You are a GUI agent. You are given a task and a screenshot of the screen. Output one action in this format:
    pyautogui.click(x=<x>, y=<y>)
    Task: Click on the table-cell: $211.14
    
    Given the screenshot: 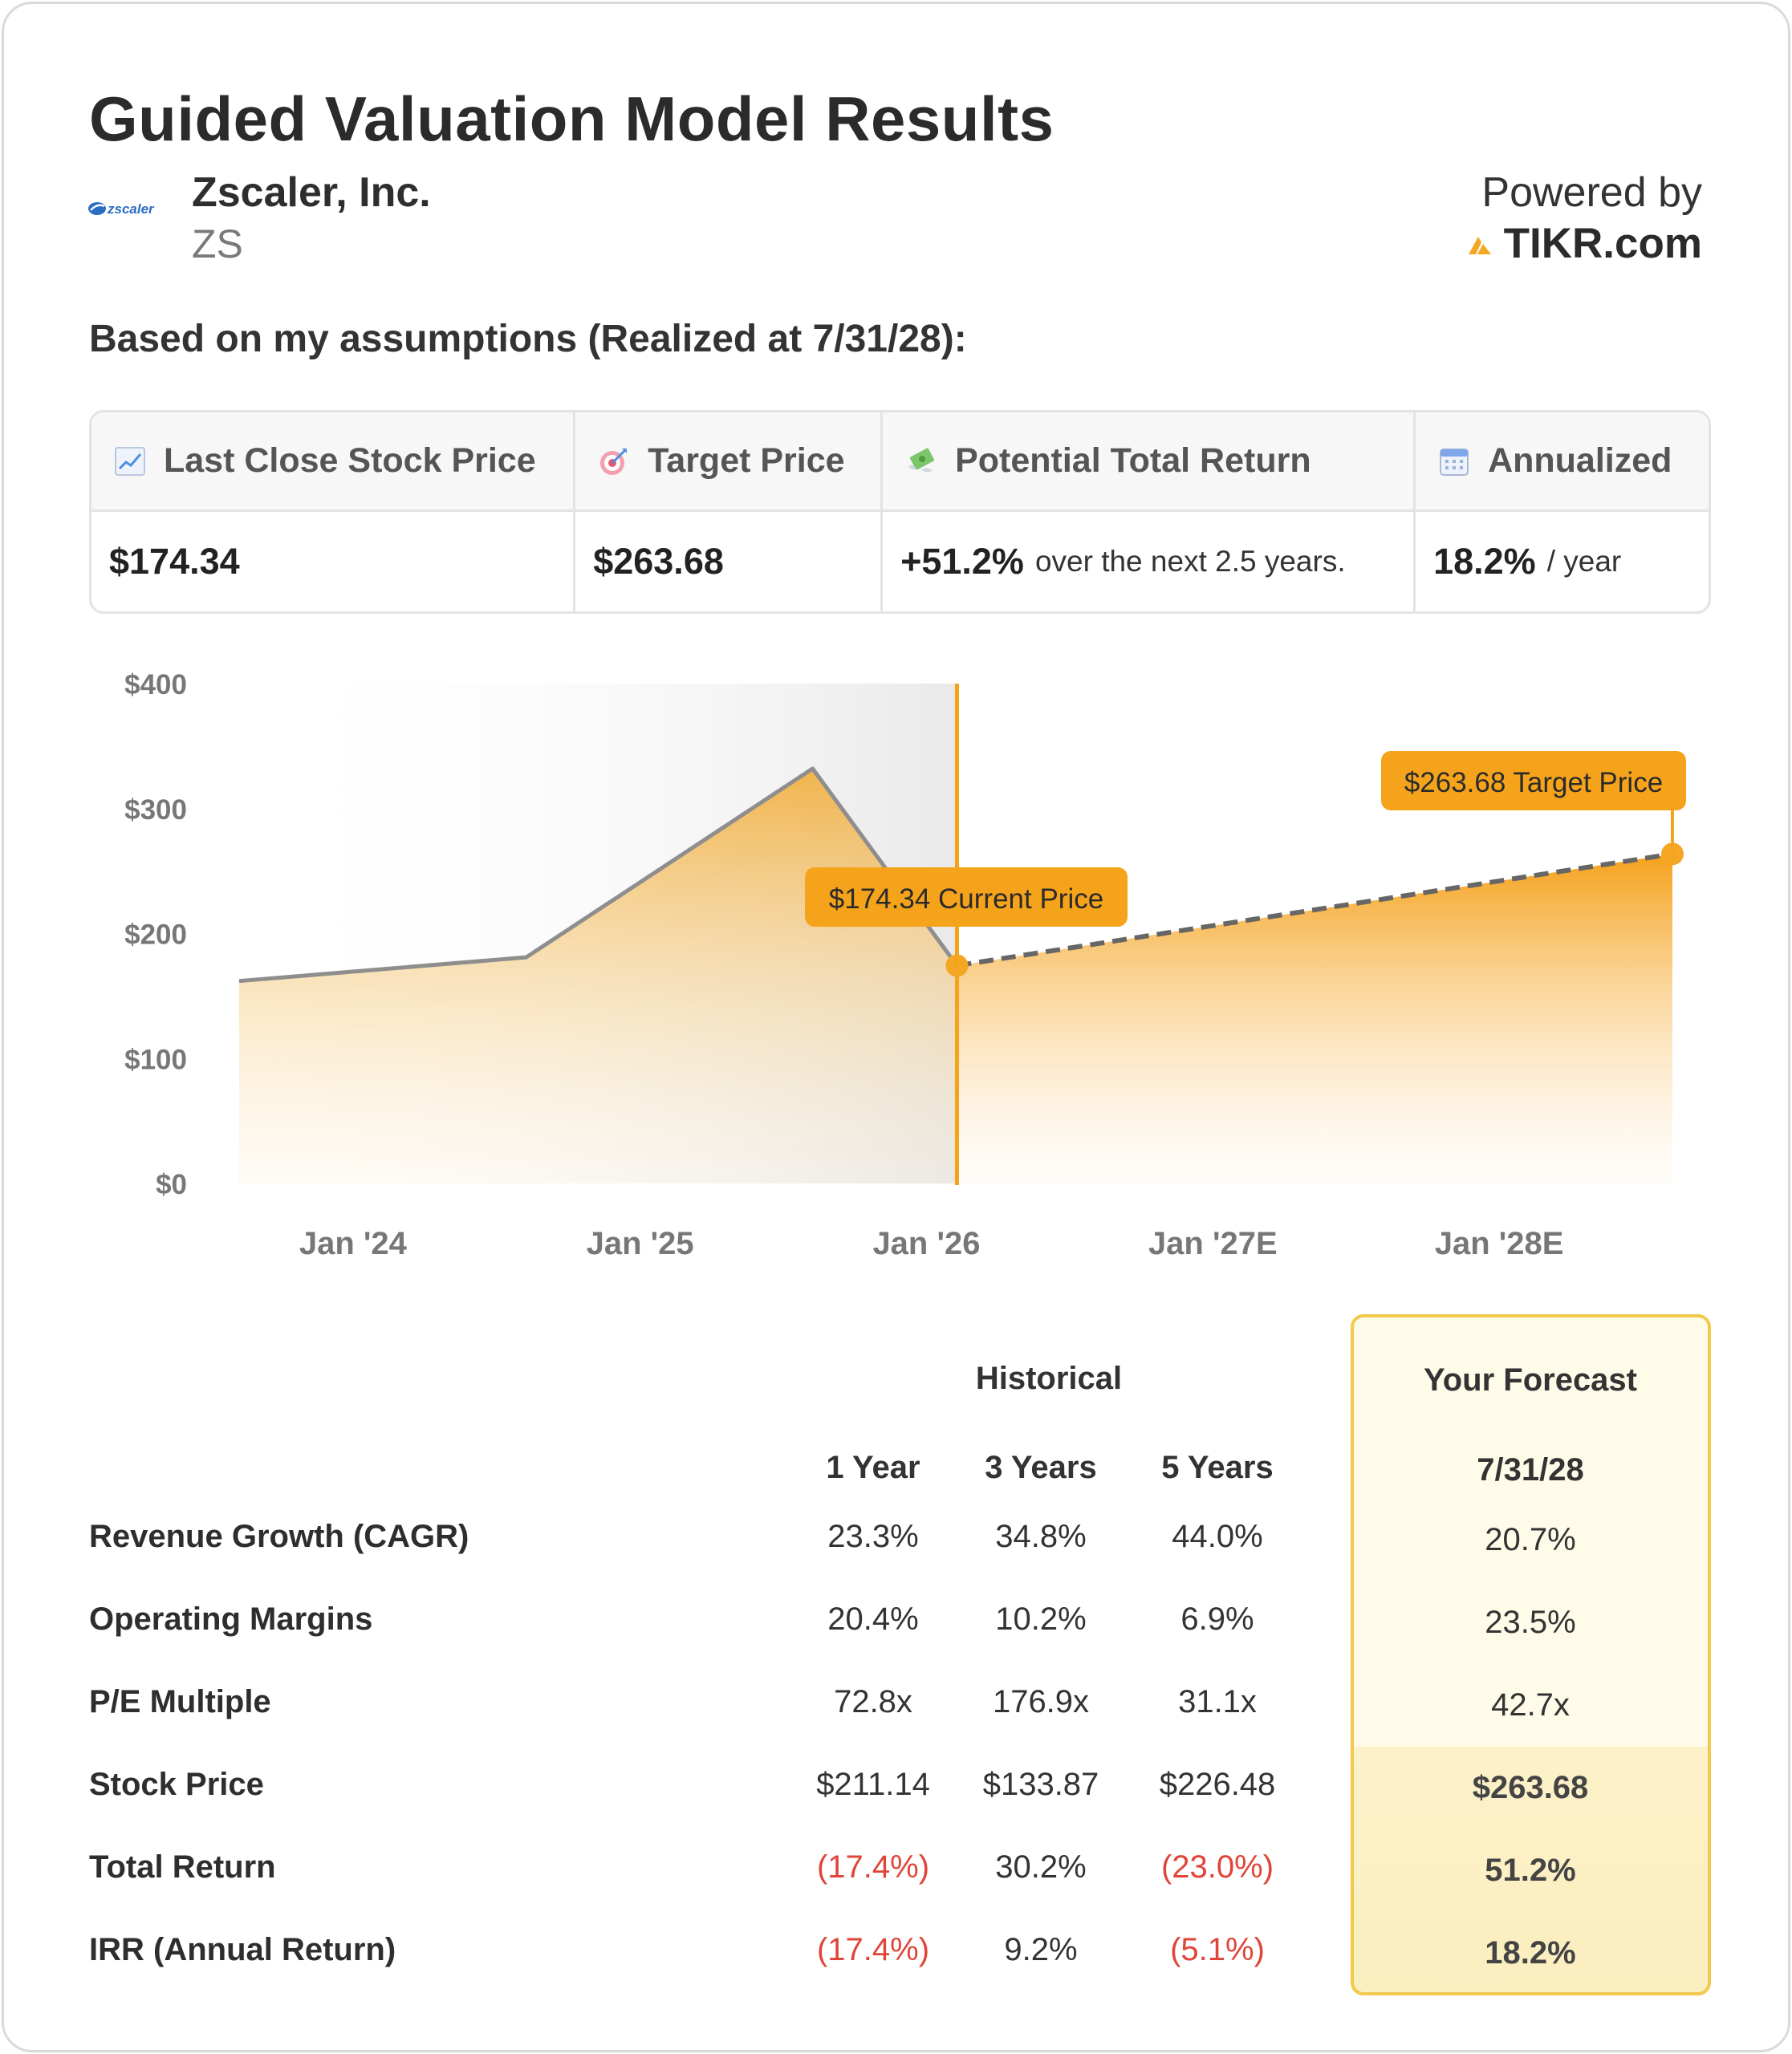 What is the action you would take?
    pyautogui.click(x=873, y=1785)
    